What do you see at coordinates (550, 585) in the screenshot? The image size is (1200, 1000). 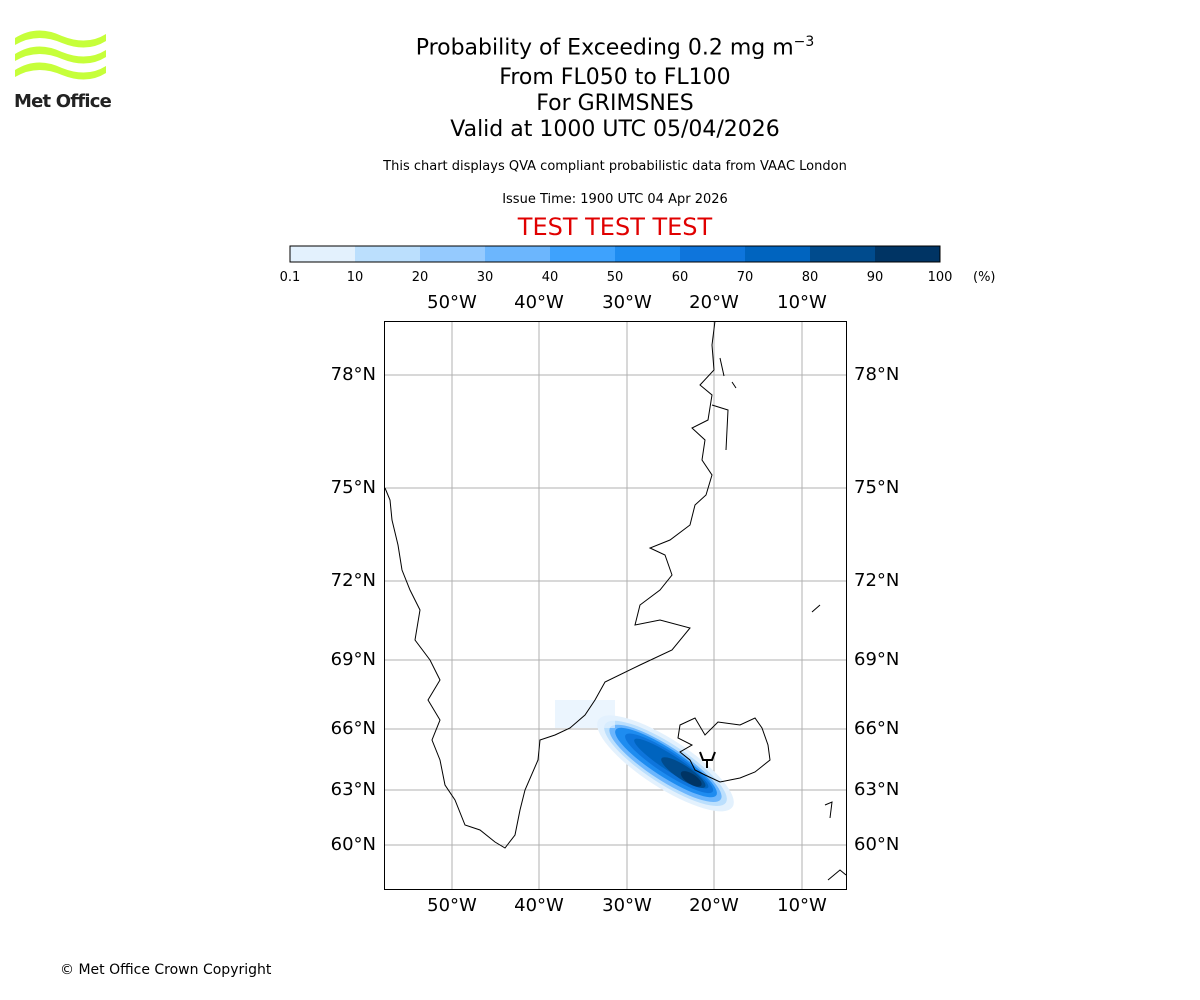 I see `greenland-coast` at bounding box center [550, 585].